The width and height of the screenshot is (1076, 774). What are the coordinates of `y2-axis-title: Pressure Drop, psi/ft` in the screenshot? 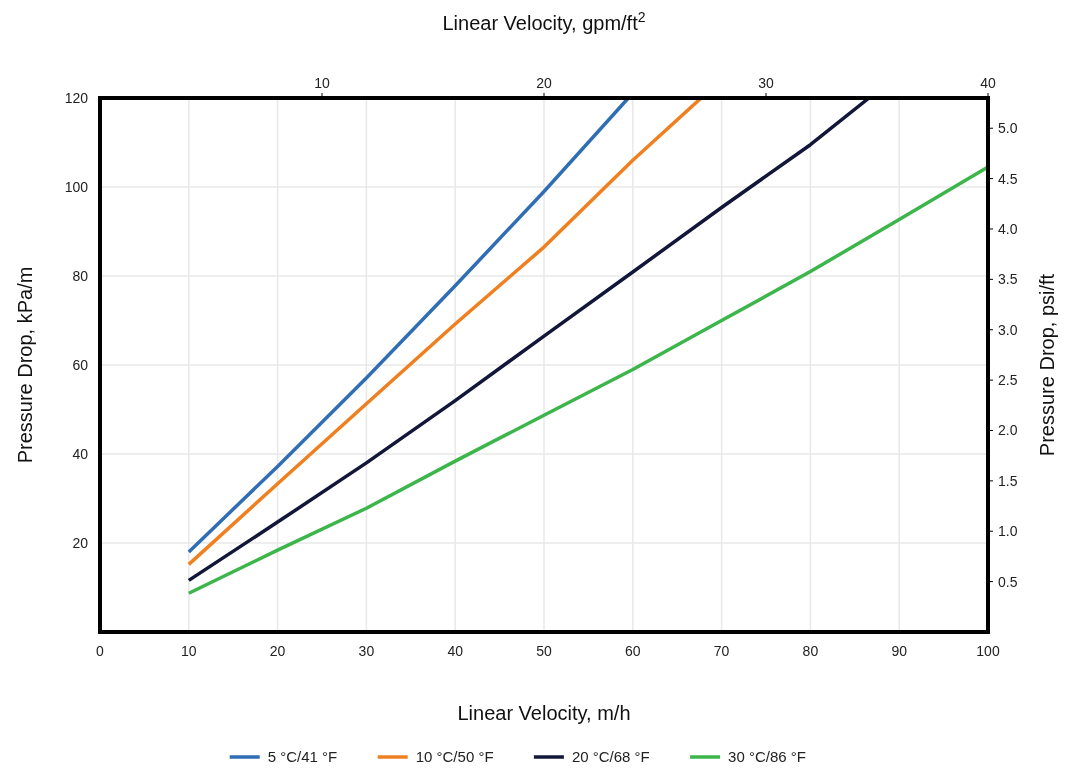 It's located at (1047, 365).